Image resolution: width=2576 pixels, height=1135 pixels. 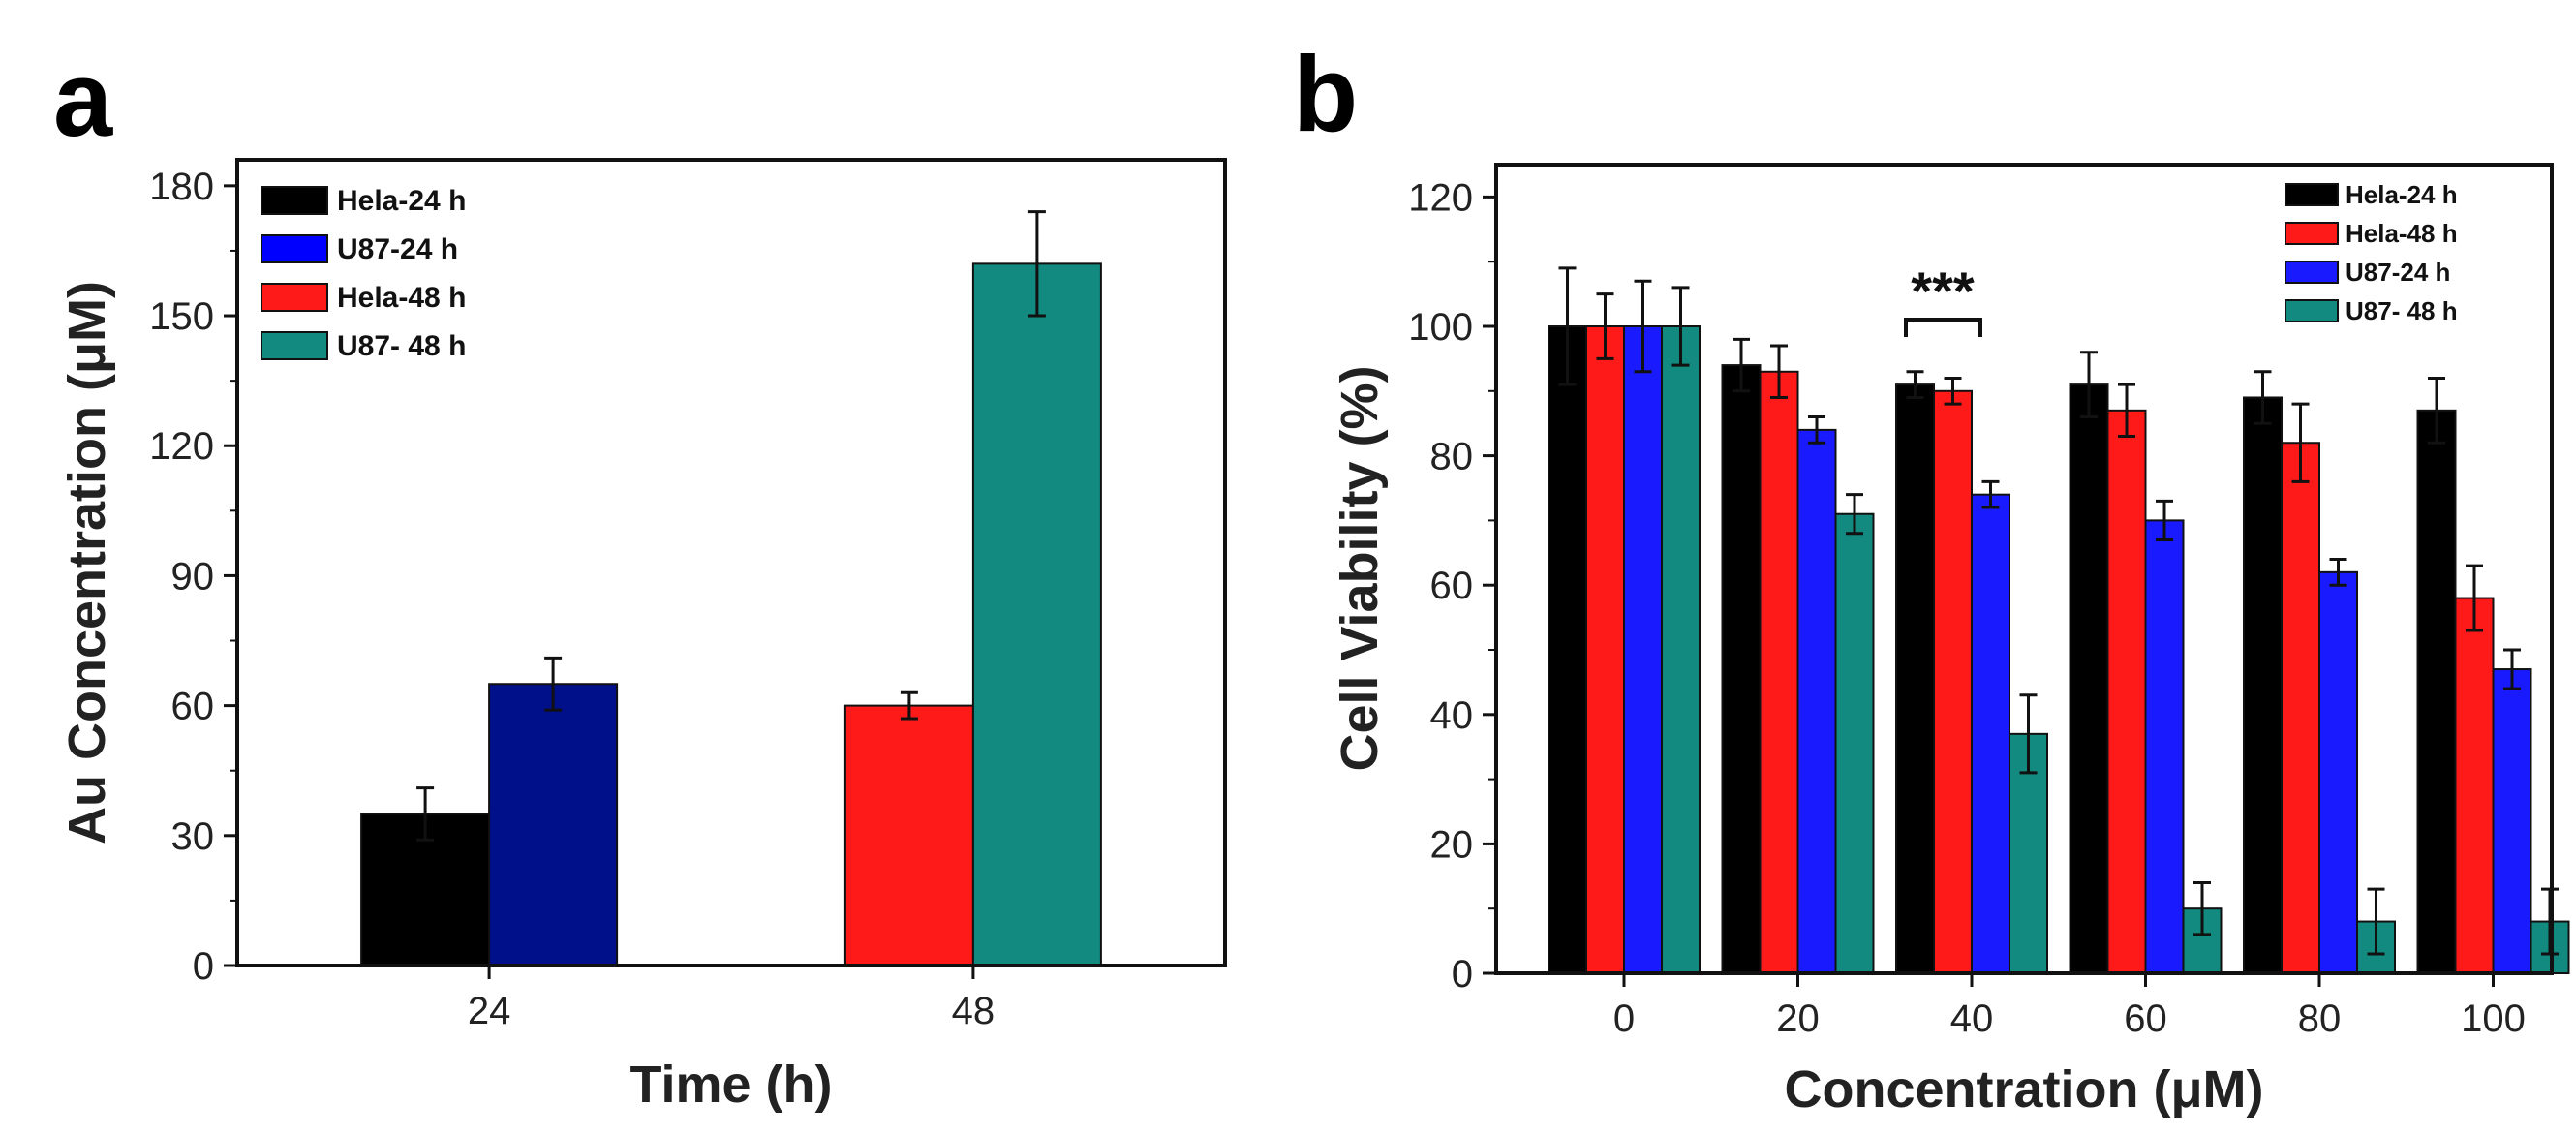 What do you see at coordinates (731, 526) in the screenshot?
I see `panel-a-error-bars` at bounding box center [731, 526].